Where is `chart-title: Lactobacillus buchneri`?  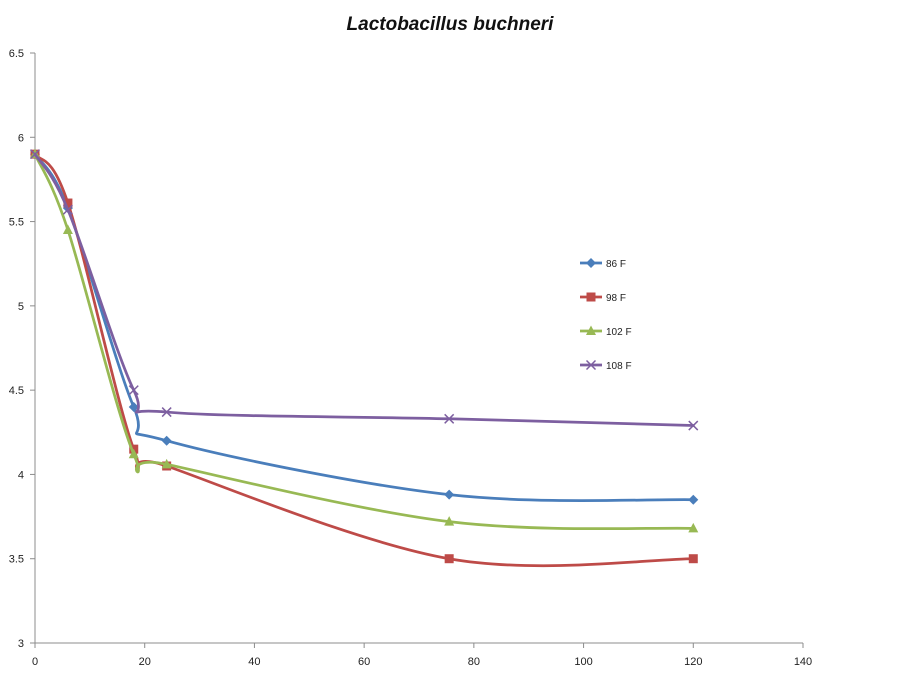
chart-title: Lactobacillus buchneri is located at coordinates (451, 24).